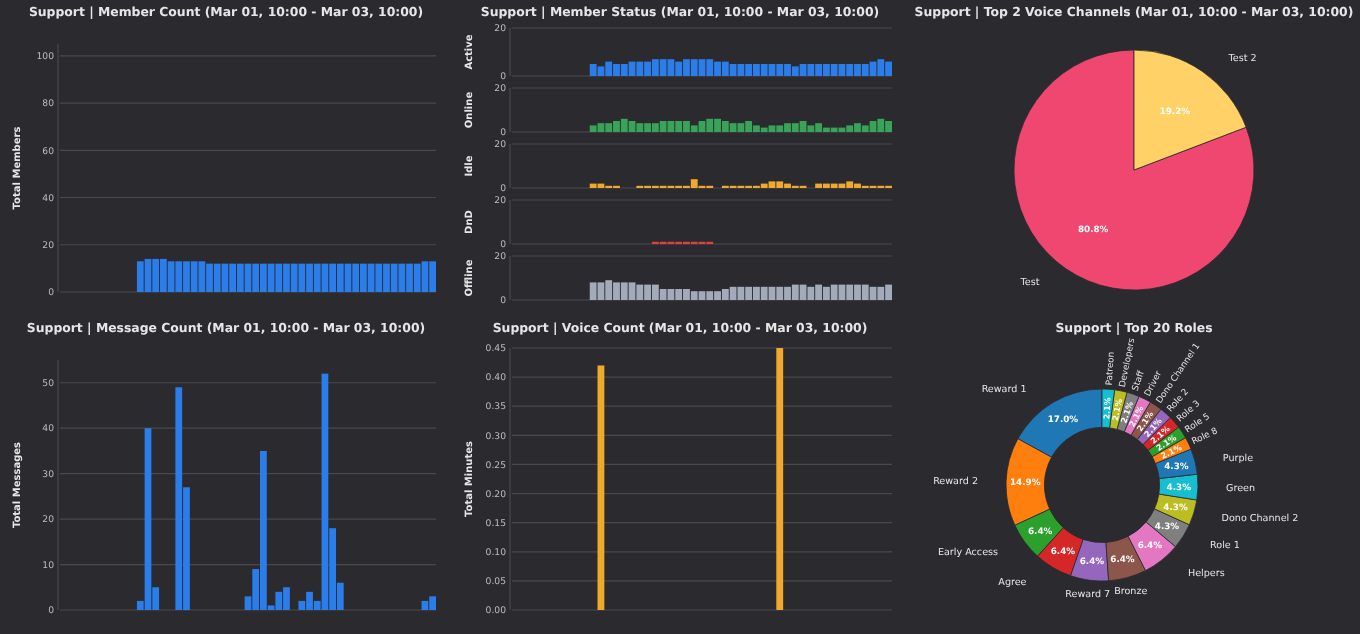 This screenshot has height=634, width=1360. Describe the element at coordinates (1134, 170) in the screenshot. I see `pie-slice` at that location.